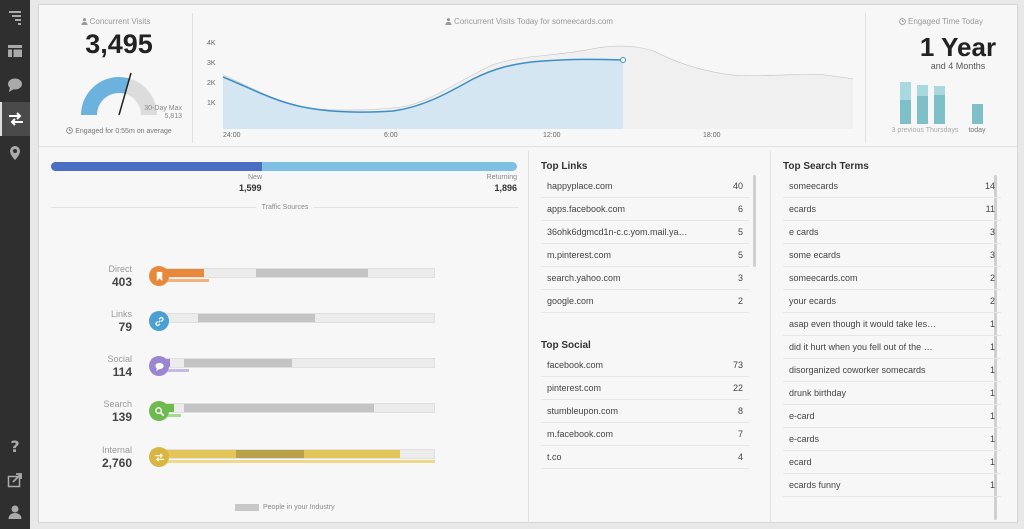 The height and width of the screenshot is (529, 1024). Describe the element at coordinates (826, 166) in the screenshot. I see `top-search-terms-title: Top Search Terms` at that location.